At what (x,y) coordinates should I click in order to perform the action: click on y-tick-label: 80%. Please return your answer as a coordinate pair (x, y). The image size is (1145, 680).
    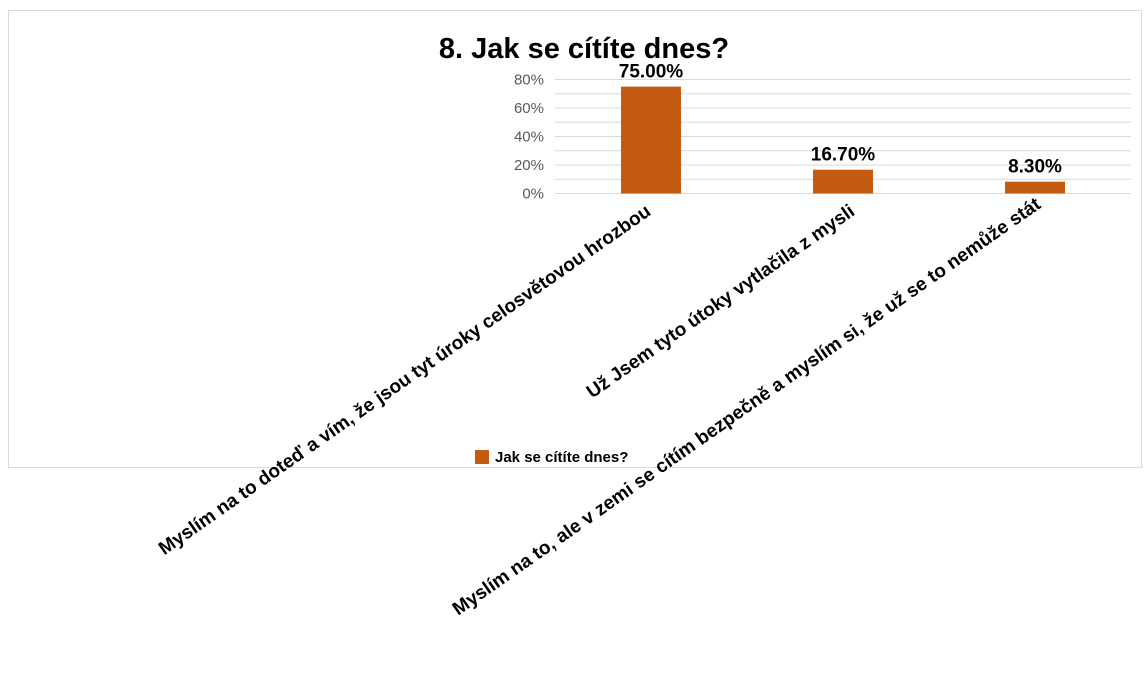
    Looking at the image, I should click on (529, 80).